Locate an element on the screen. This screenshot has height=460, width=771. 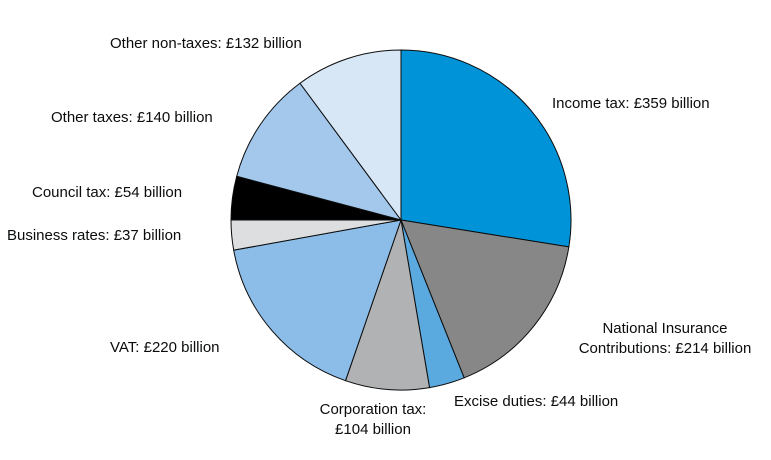
slice-label-7: Other taxes: £140 billion is located at coordinates (132, 117).